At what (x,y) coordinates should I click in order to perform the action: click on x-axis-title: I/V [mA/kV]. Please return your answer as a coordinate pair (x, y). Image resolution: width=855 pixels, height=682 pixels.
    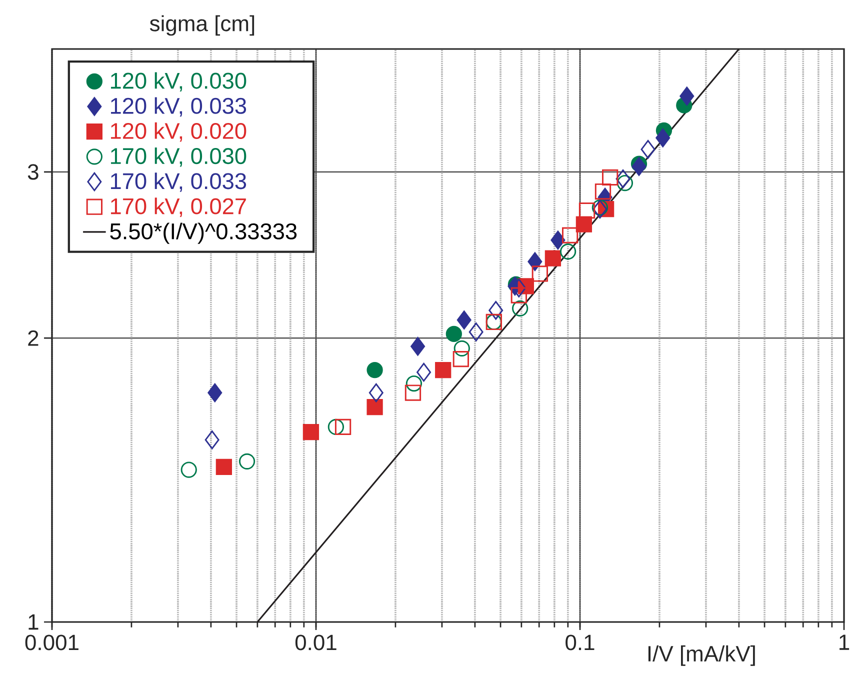
    Looking at the image, I should click on (701, 655).